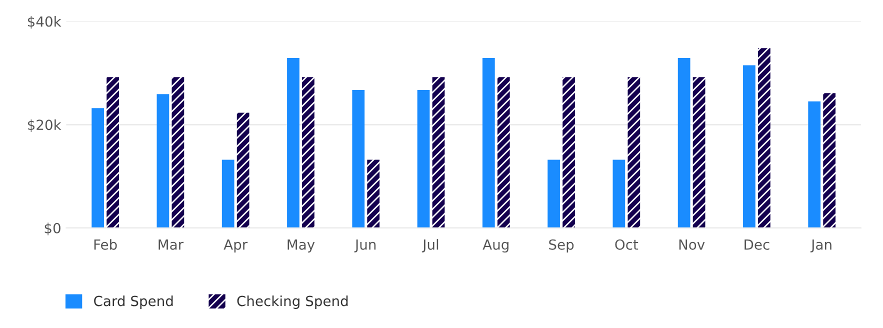  Describe the element at coordinates (757, 245) in the screenshot. I see `x-tick-label: Dec` at that location.